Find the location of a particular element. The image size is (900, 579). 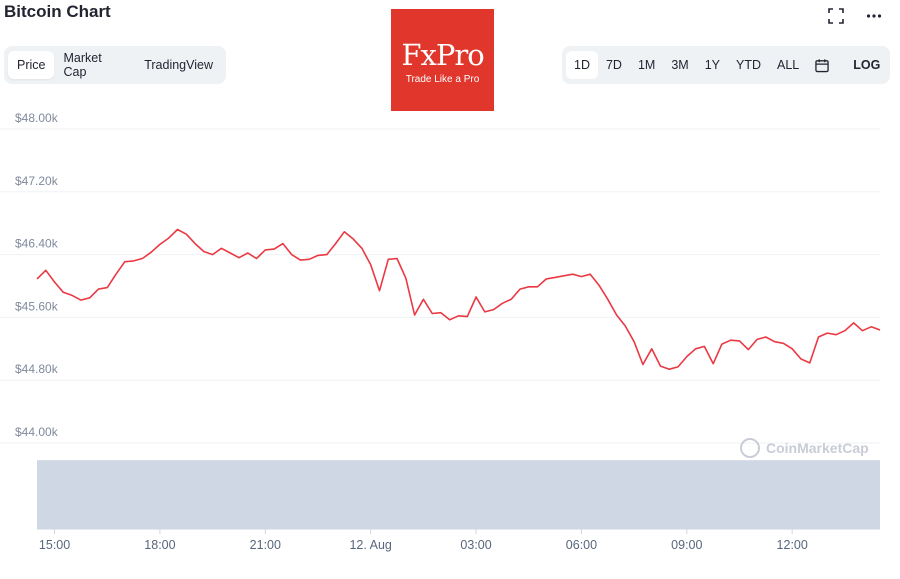

y-tick-label: $44.00k is located at coordinates (37, 432).